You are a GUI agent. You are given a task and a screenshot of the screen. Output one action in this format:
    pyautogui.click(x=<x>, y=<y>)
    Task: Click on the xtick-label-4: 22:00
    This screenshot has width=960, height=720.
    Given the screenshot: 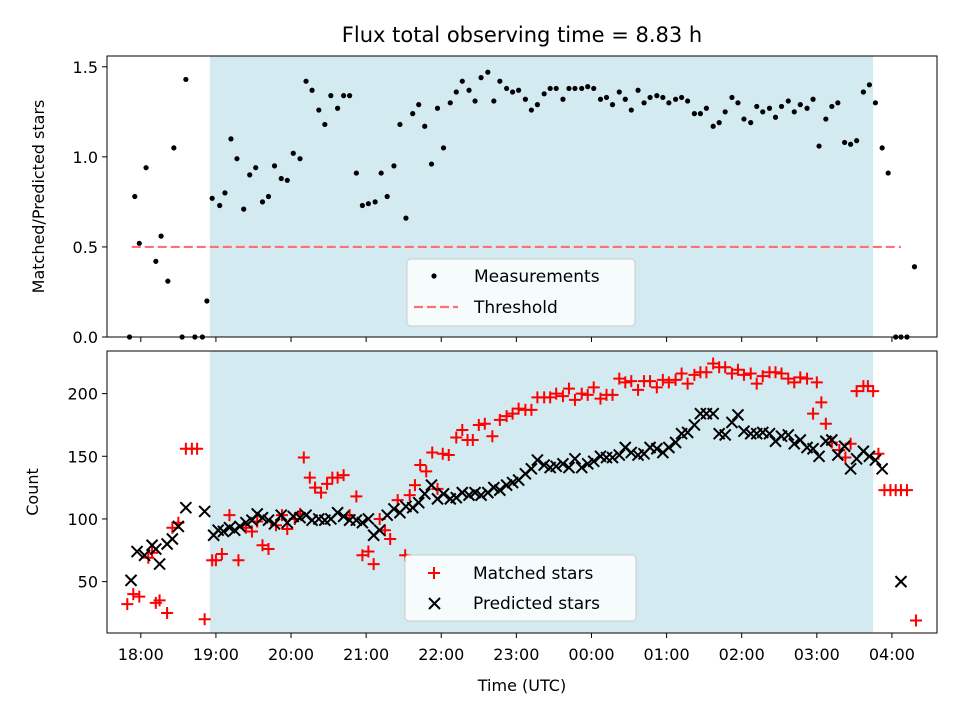 What is the action you would take?
    pyautogui.click(x=441, y=654)
    